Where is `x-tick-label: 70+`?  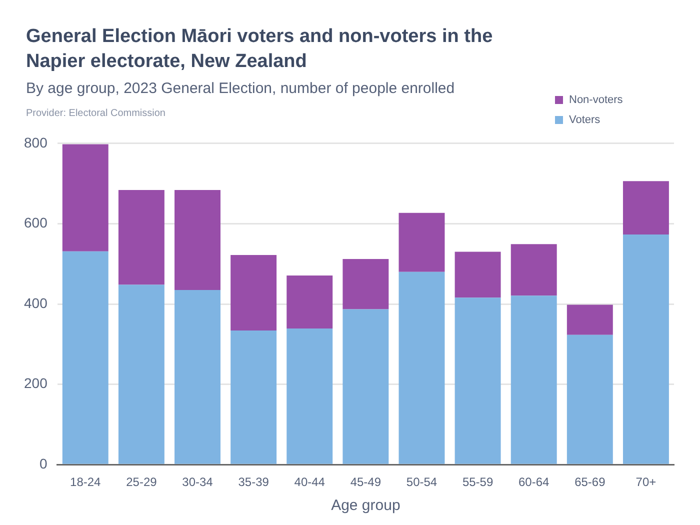
x-tick-label: 70+ is located at coordinates (646, 482).